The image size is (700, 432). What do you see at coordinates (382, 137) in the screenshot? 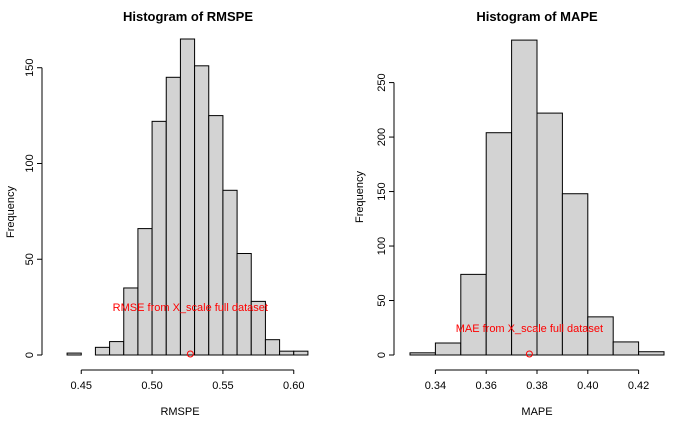
I see `y-tick-label: 200` at bounding box center [382, 137].